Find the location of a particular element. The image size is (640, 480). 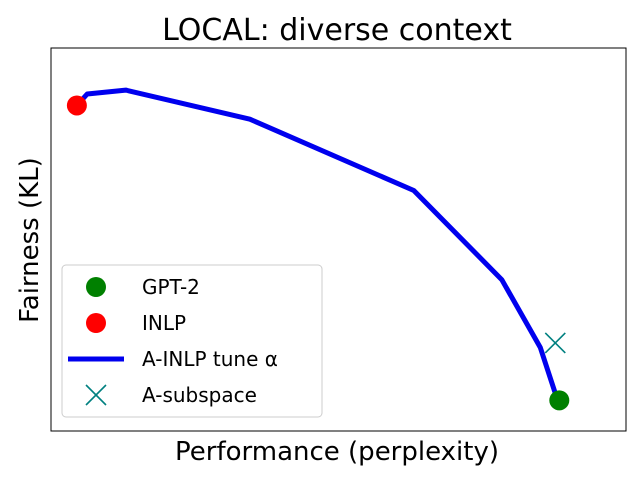

legend-label: A-subspace is located at coordinates (199, 395).